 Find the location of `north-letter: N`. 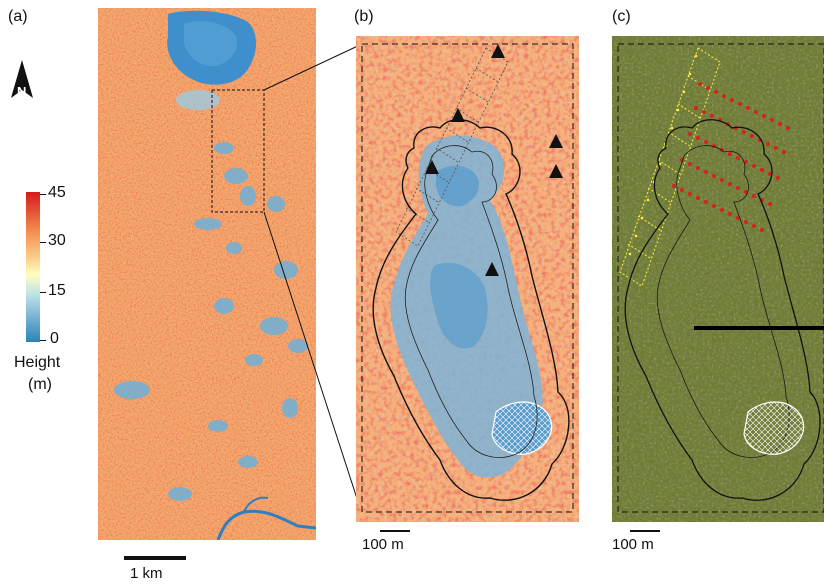

north-letter: N is located at coordinates (22, 91).